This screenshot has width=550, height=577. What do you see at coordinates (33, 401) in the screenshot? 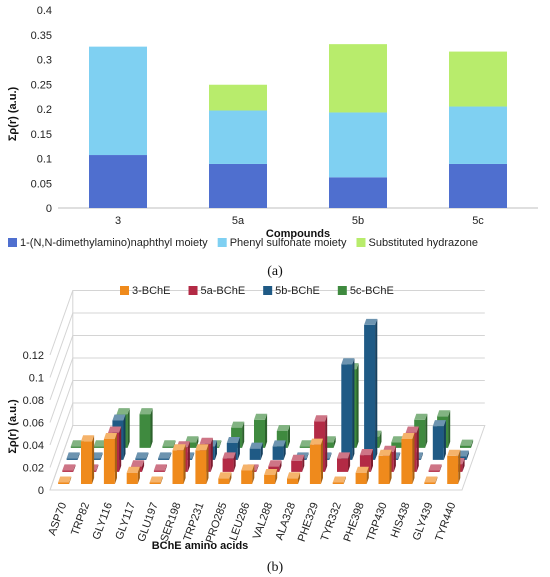
I see `y-tick-label: 0.08` at bounding box center [33, 401].